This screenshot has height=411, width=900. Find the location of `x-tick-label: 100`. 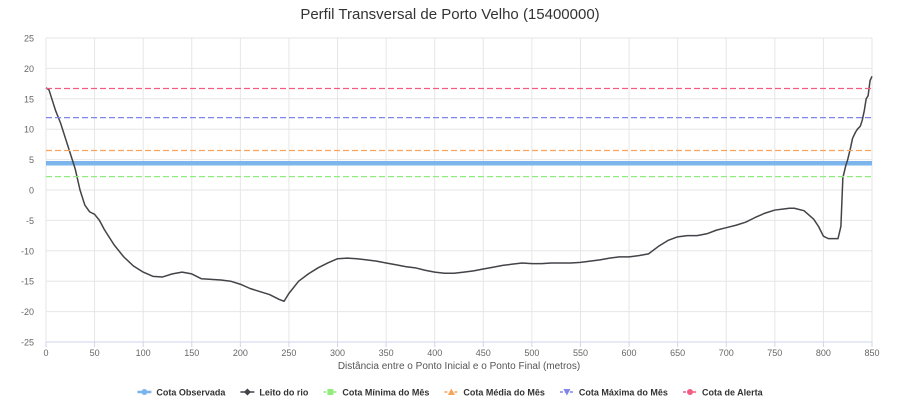

x-tick-label: 100 is located at coordinates (143, 353).